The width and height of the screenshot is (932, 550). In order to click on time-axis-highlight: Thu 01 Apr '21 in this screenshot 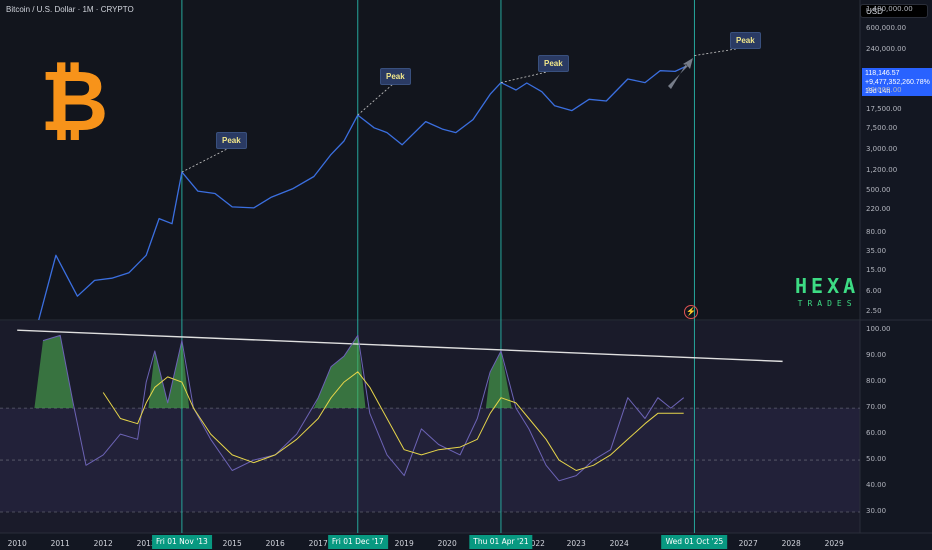, I will do `click(501, 542)`.